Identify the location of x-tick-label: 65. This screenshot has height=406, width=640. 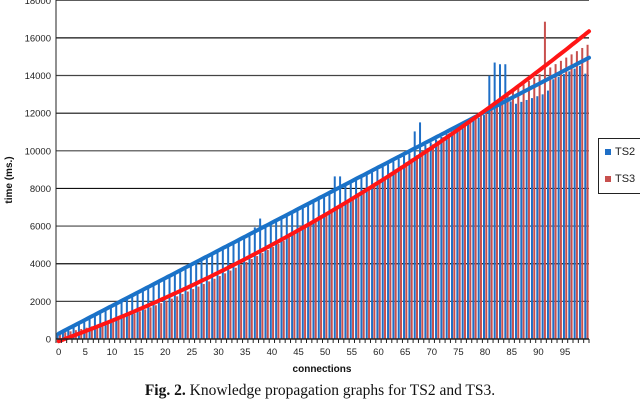
(405, 352).